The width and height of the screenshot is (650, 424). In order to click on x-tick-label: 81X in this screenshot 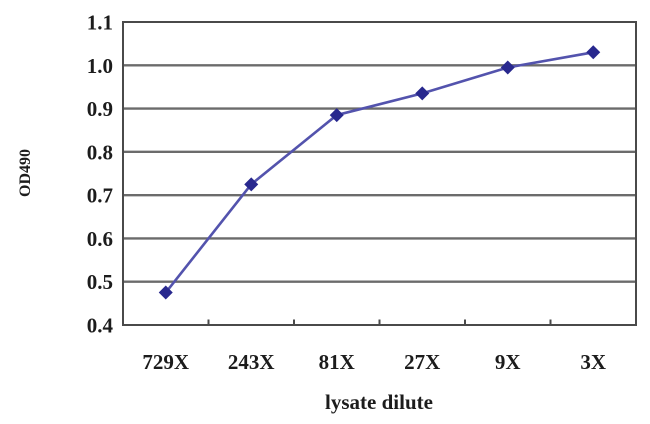, I will do `click(337, 362)`.